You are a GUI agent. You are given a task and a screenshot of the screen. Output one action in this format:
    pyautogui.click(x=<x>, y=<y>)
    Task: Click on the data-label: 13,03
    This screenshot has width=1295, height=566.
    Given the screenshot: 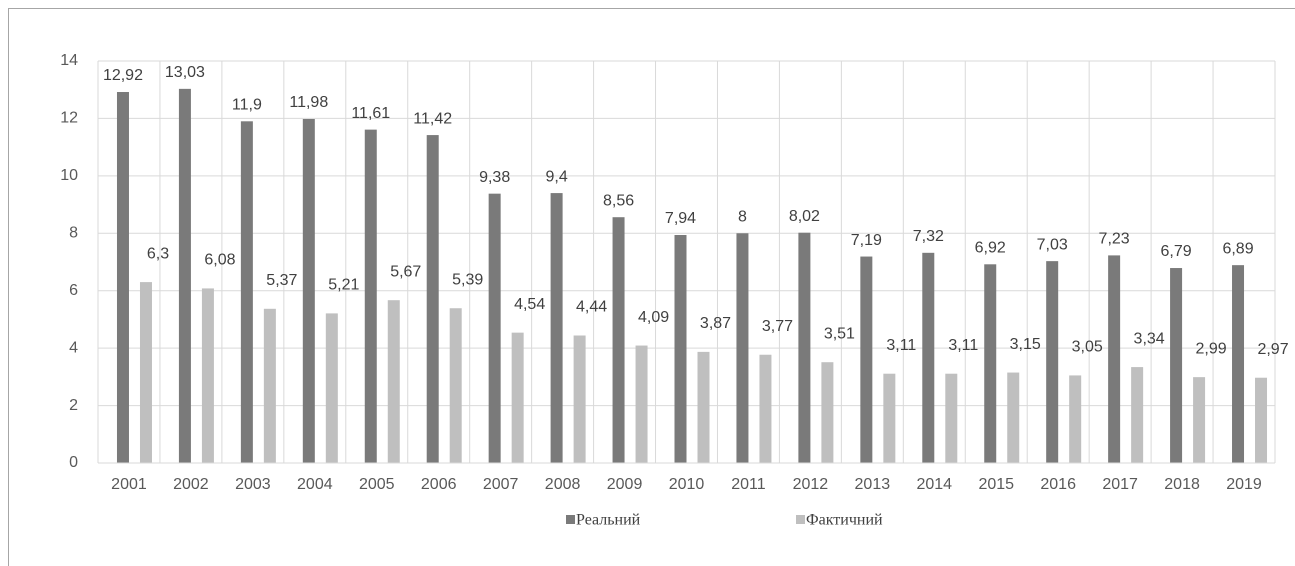 What is the action you would take?
    pyautogui.click(x=185, y=72)
    